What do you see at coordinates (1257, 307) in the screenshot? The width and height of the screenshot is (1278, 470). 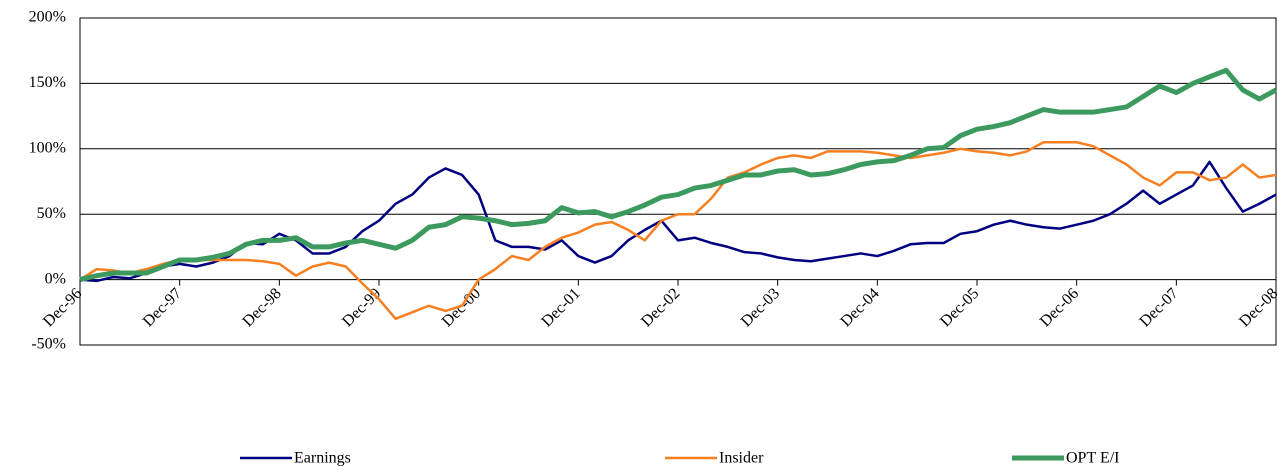 I see `x-tick-label: Dec-08` at bounding box center [1257, 307].